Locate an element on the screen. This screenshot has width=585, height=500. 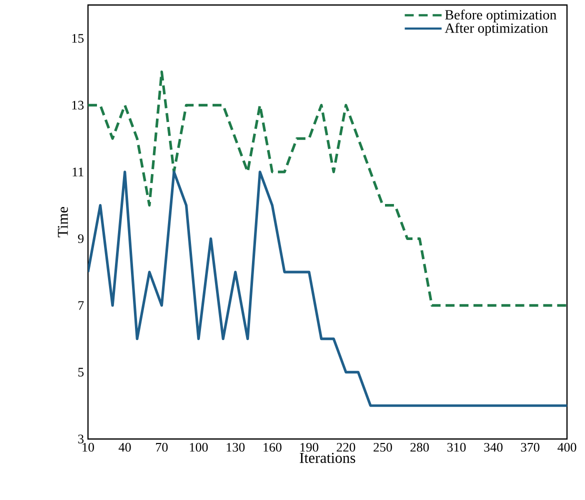
x-axis-title: Iterations is located at coordinates (328, 457).